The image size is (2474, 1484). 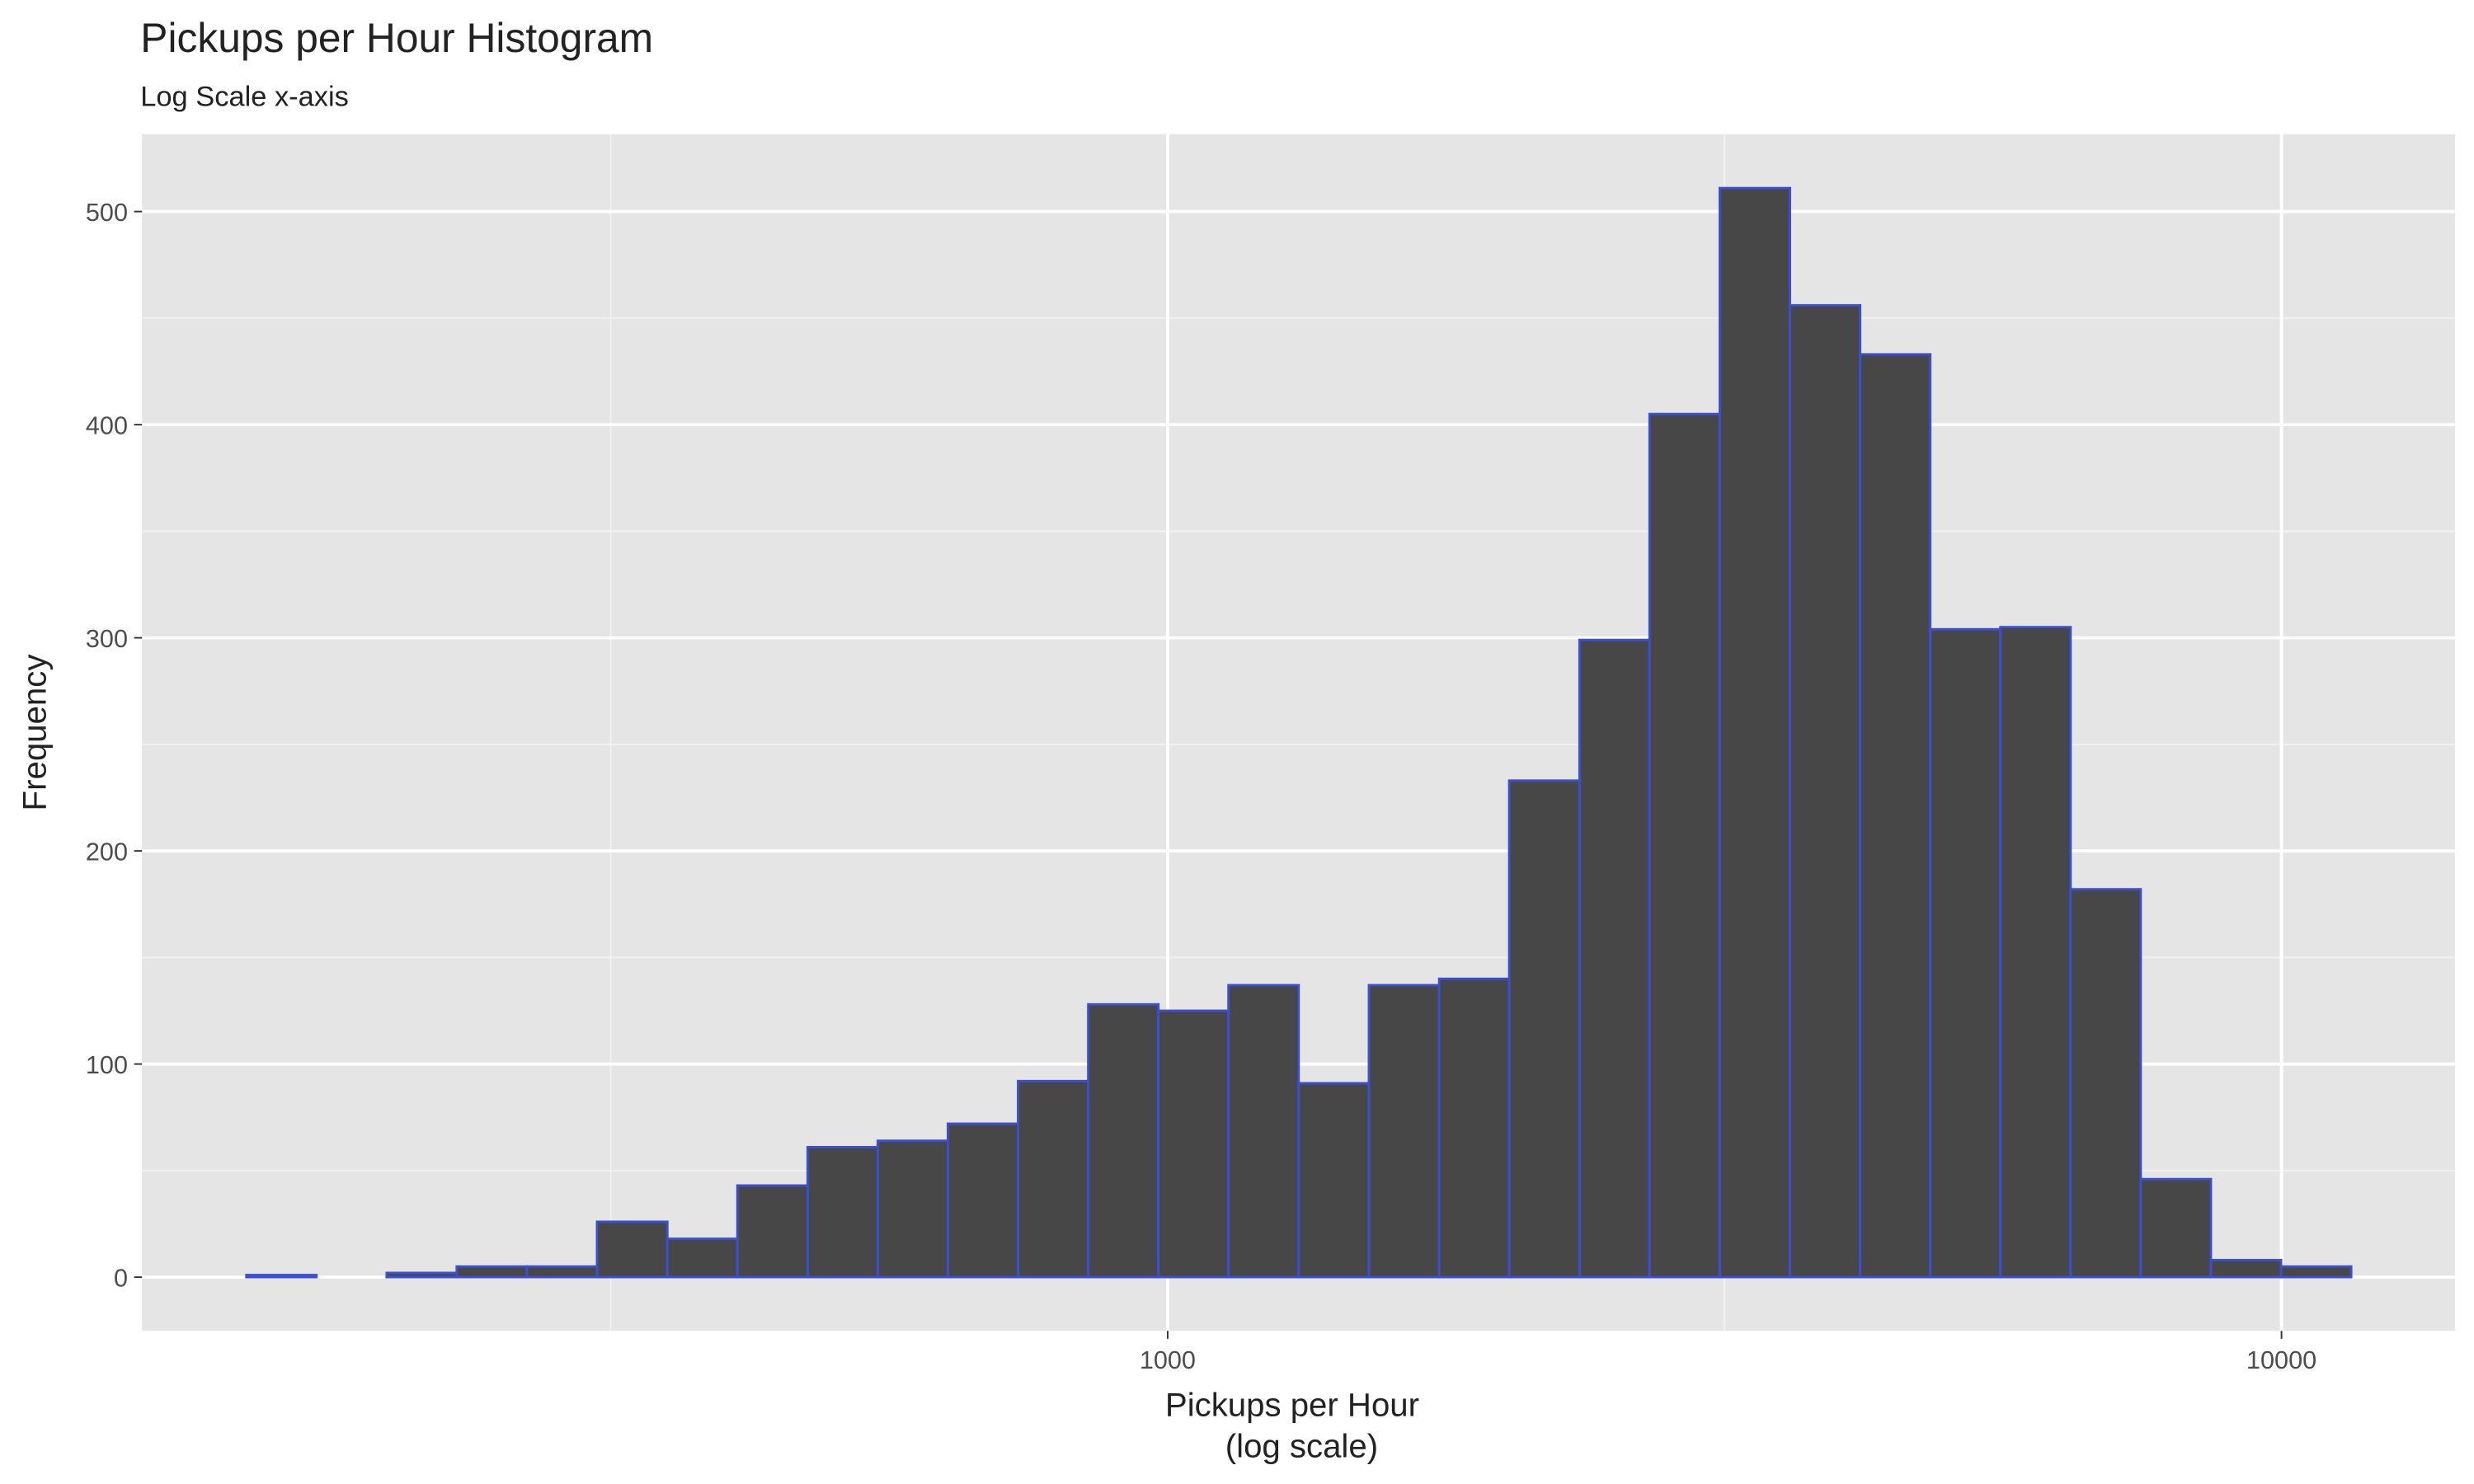 I want to click on y-tick-label: 300, so click(x=107, y=639).